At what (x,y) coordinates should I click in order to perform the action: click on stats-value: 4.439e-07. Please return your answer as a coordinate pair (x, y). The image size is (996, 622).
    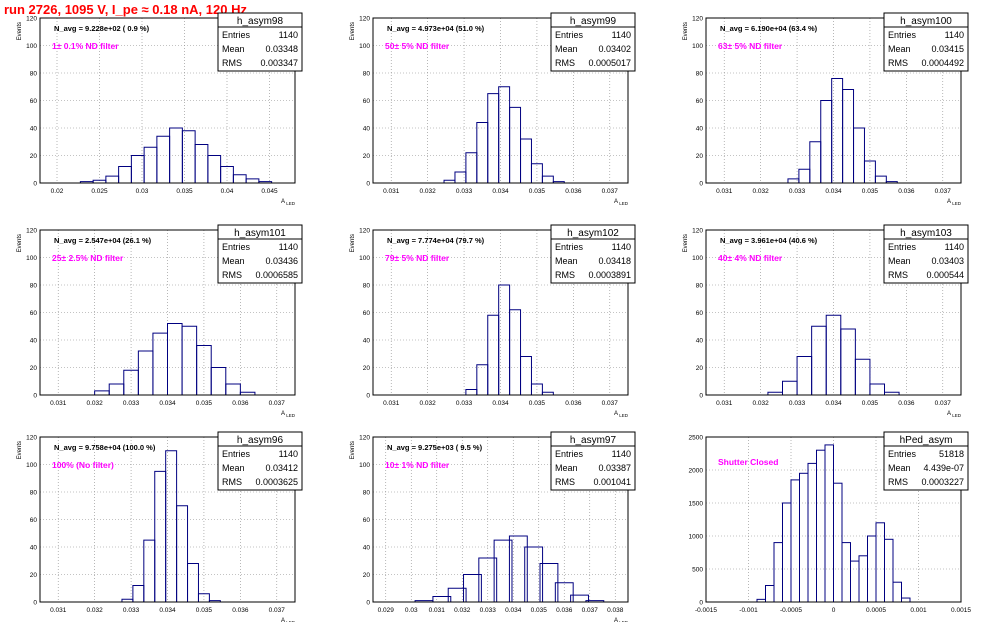
    Looking at the image, I should click on (943, 468).